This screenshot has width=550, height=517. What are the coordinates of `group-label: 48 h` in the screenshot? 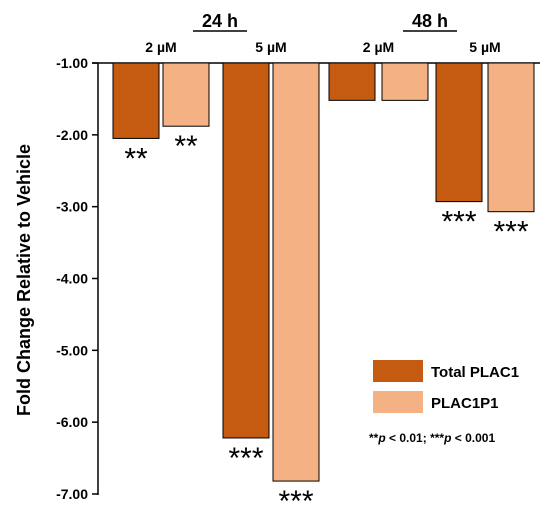 It's located at (430, 21).